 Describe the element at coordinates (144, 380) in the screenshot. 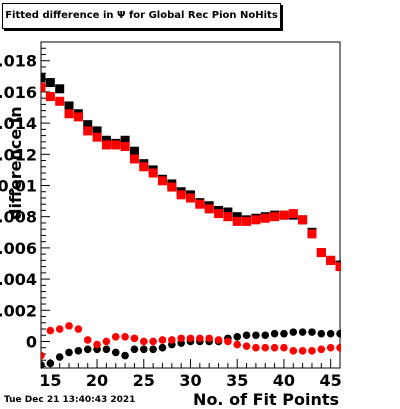

I see `x-tick-label: 25` at that location.